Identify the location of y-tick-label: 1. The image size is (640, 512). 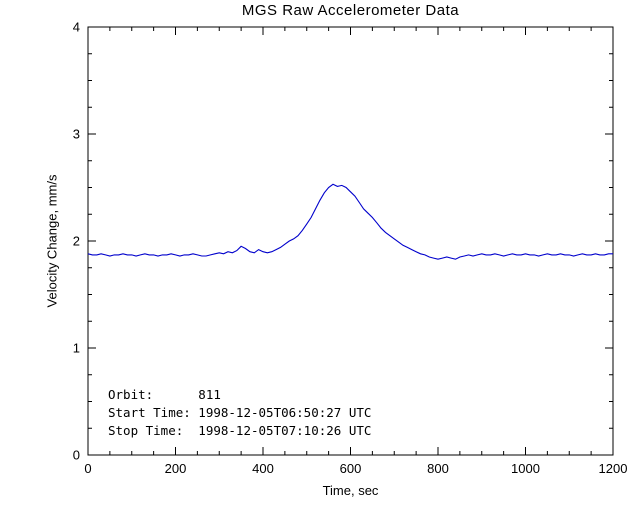
(76, 348).